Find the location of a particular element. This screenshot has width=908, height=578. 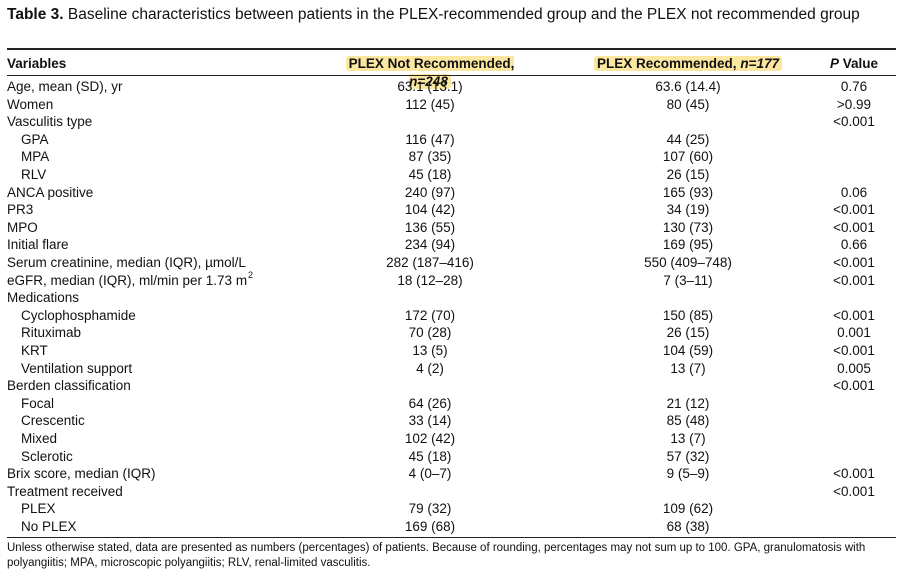

cell-plex-recommended: 13 (7) is located at coordinates (688, 368).